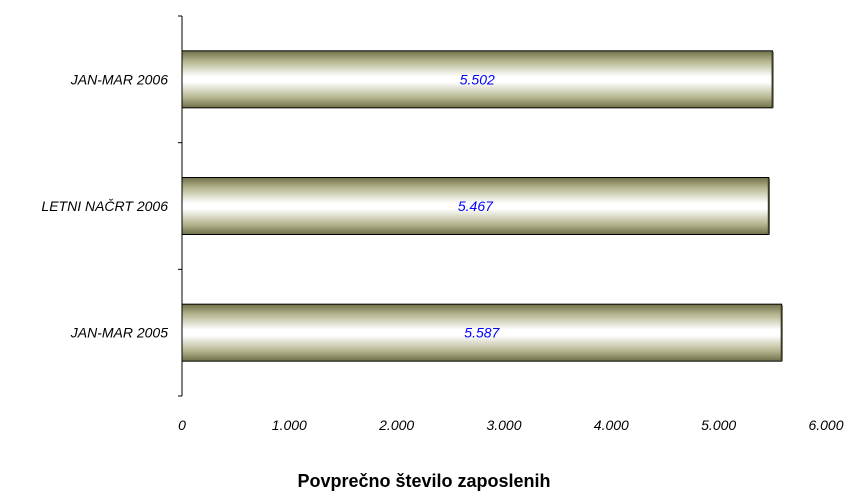 The height and width of the screenshot is (494, 849). What do you see at coordinates (476, 206) in the screenshot?
I see `value-label: 5.467` at bounding box center [476, 206].